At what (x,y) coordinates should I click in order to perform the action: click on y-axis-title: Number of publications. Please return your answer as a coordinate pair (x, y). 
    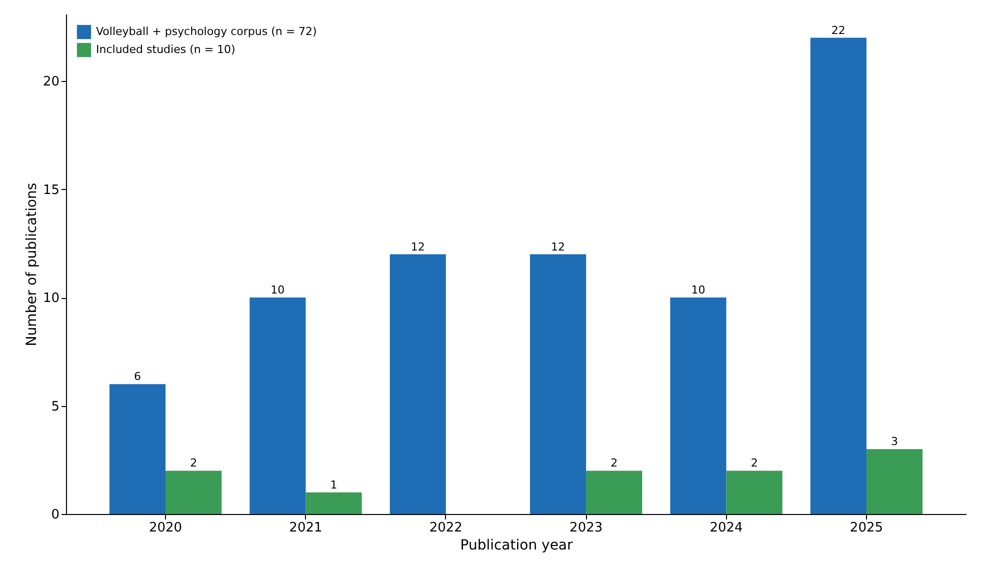
    Looking at the image, I should click on (32, 264).